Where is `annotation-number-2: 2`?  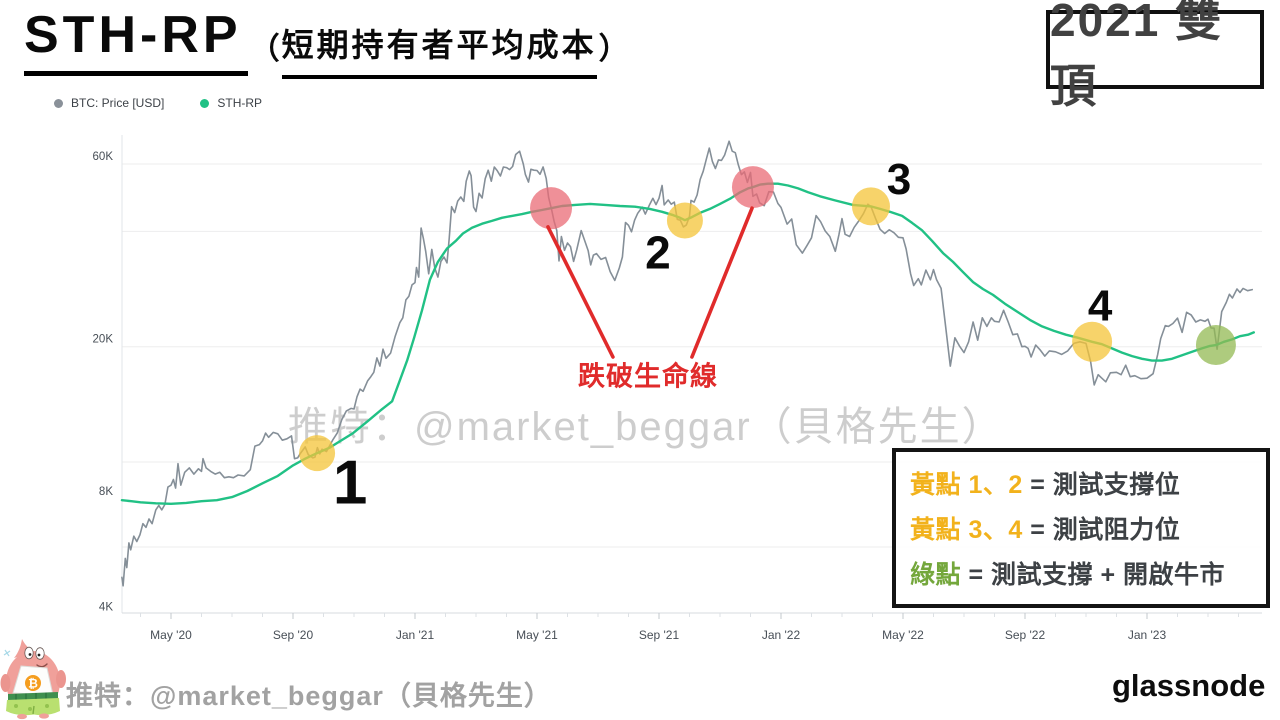
annotation-number-2: 2 is located at coordinates (658, 253).